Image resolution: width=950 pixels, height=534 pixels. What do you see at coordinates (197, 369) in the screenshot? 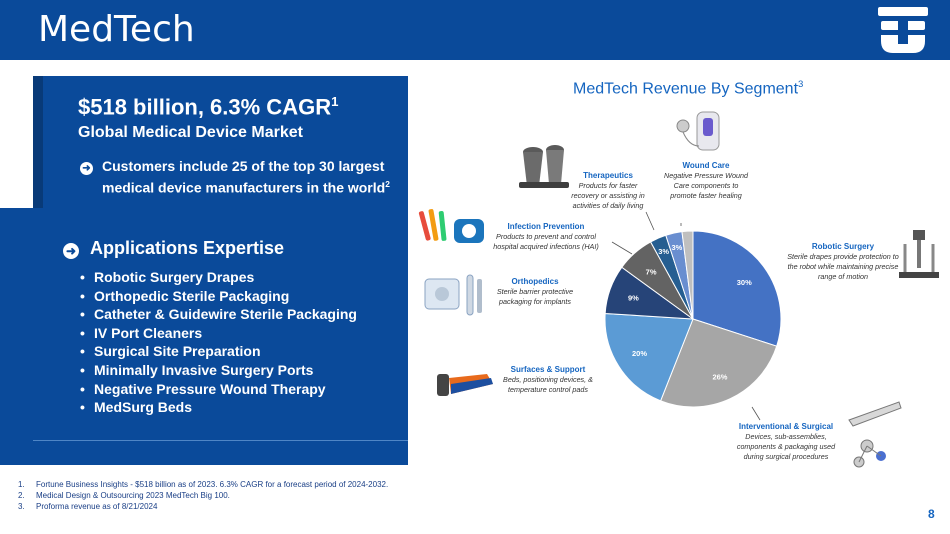
I see `list-item: • Minimally Invasive Surgery Ports` at bounding box center [197, 369].